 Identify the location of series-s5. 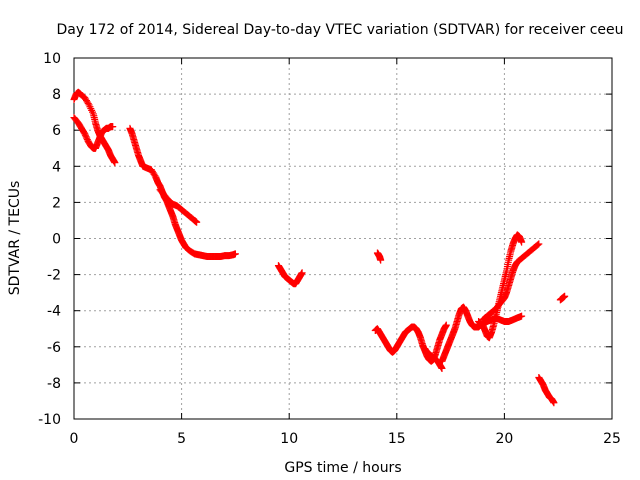
(290, 275).